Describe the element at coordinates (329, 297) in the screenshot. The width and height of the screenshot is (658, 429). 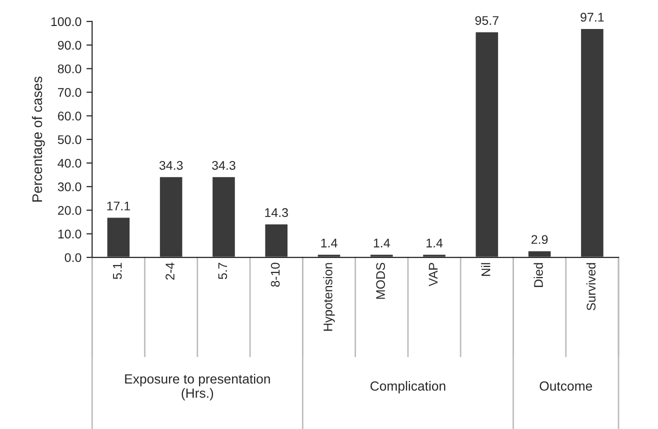
I see `x-tick-label: Hypotension` at that location.